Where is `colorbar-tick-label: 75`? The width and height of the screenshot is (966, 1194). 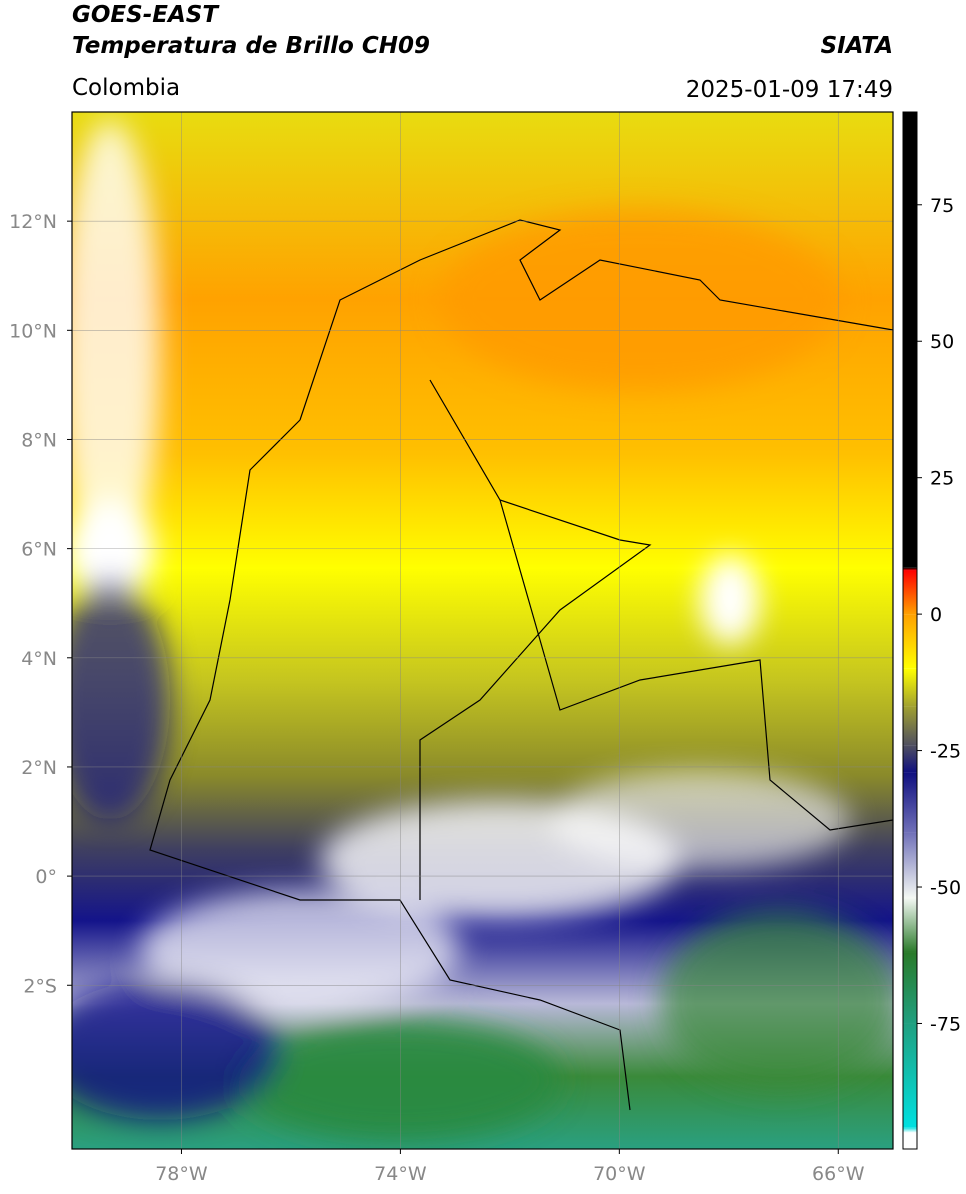 colorbar-tick-label: 75 is located at coordinates (942, 206).